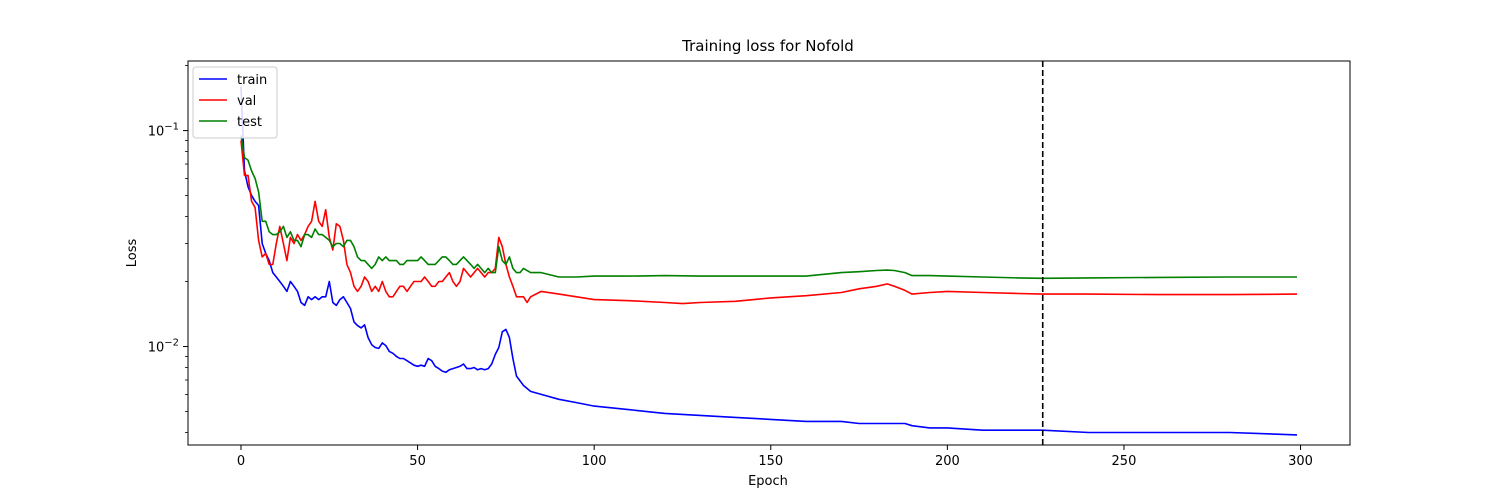  Describe the element at coordinates (770, 461) in the screenshot. I see `x-tick-label: 150` at that location.